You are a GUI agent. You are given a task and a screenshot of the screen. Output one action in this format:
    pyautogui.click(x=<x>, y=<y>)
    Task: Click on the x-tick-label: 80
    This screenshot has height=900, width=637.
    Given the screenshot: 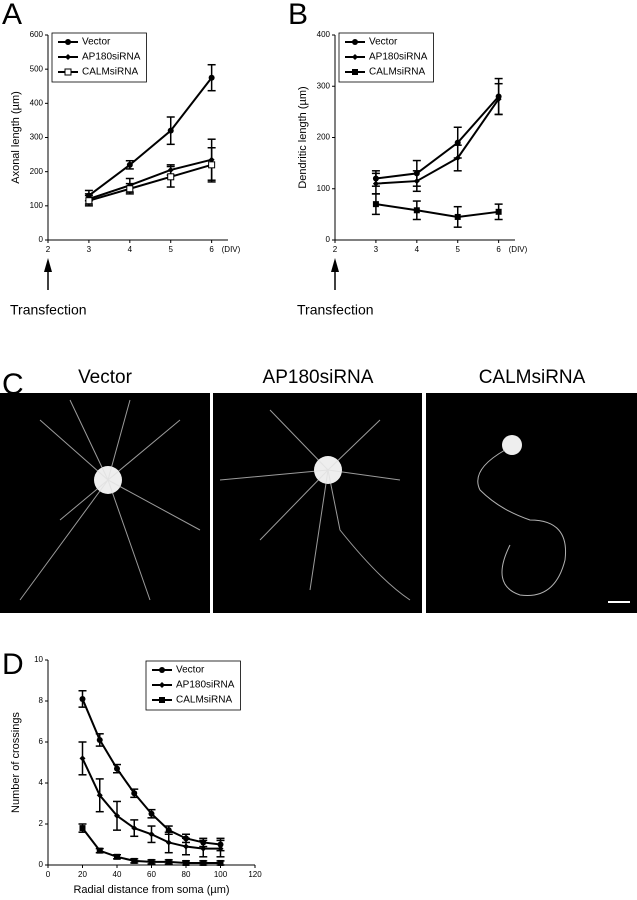 What is the action you would take?
    pyautogui.click(x=186, y=874)
    